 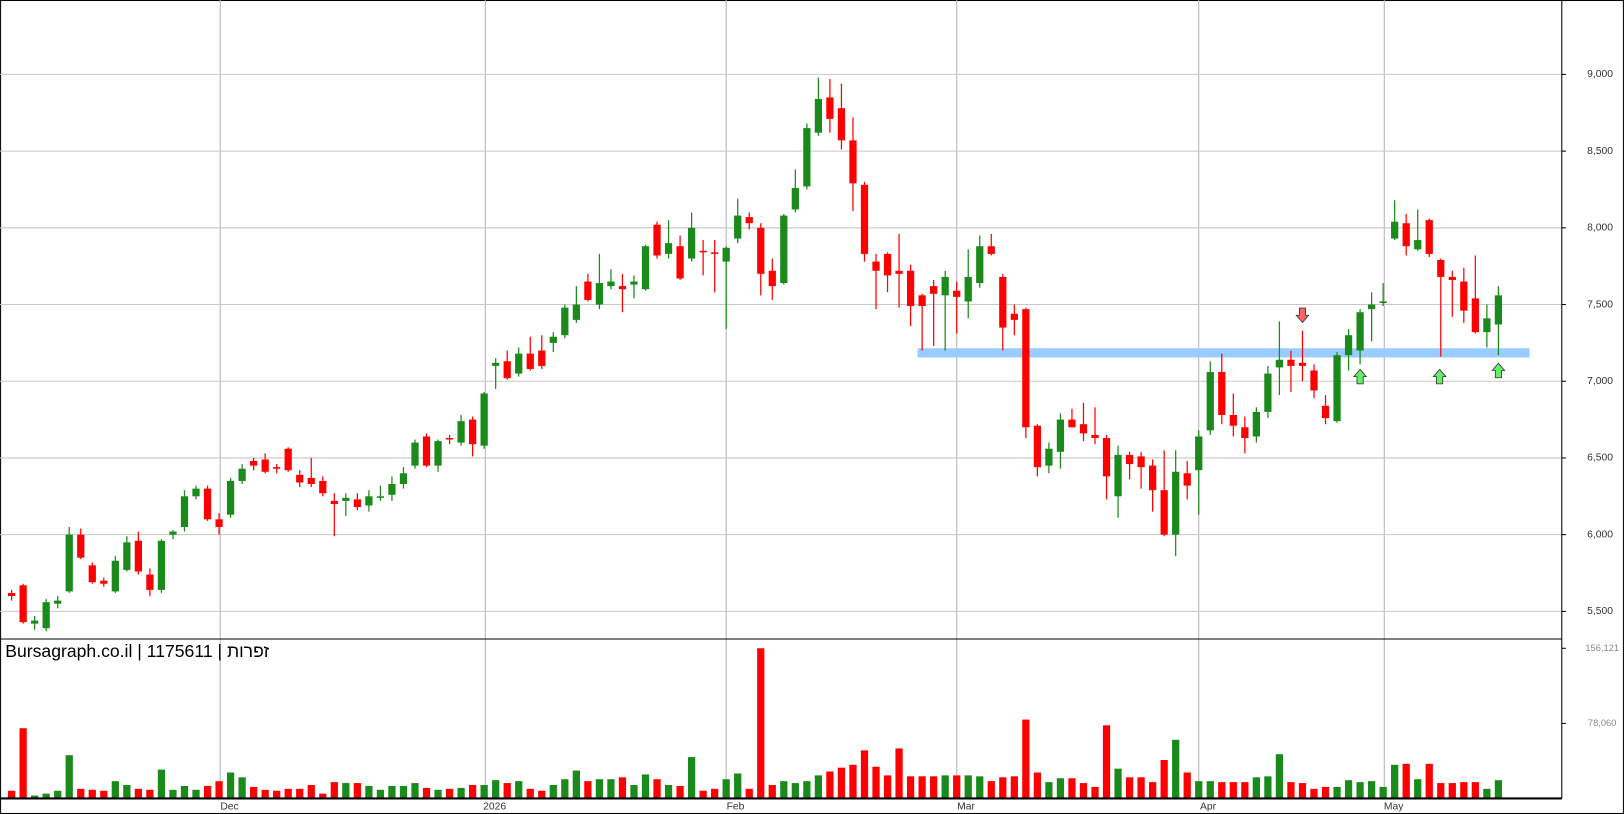 I want to click on x-tick-label: Apr, so click(x=1208, y=806).